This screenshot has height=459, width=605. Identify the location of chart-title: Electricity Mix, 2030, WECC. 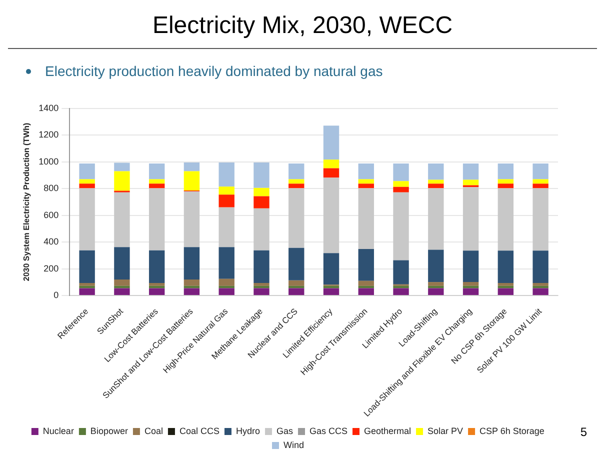
(302, 28).